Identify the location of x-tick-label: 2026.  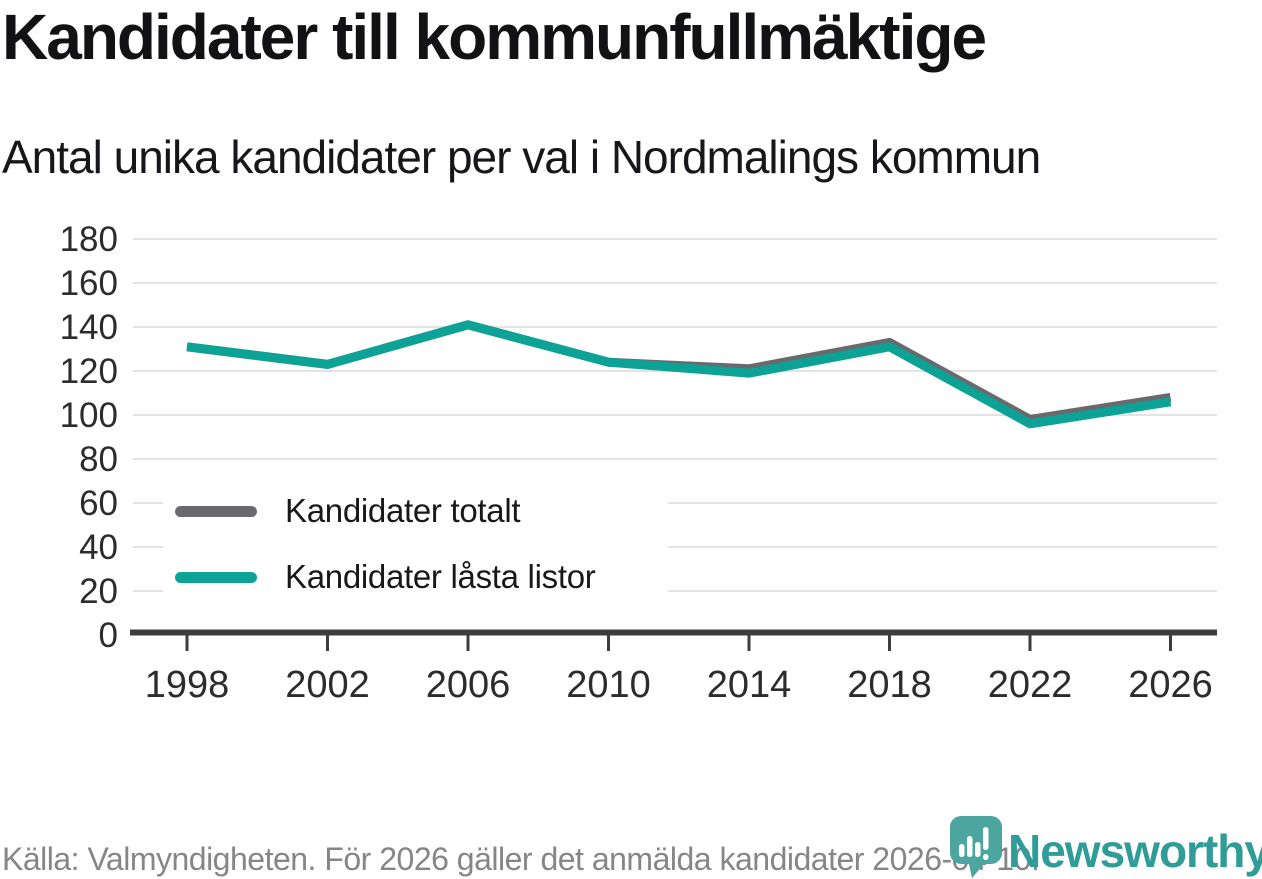
(1170, 685).